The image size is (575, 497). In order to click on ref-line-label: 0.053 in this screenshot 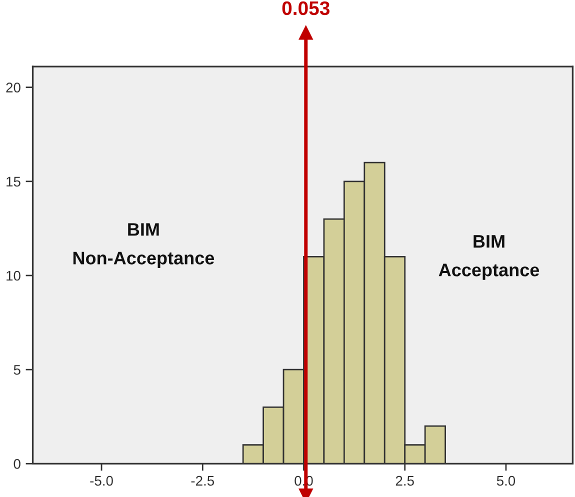, I will do `click(306, 8)`.